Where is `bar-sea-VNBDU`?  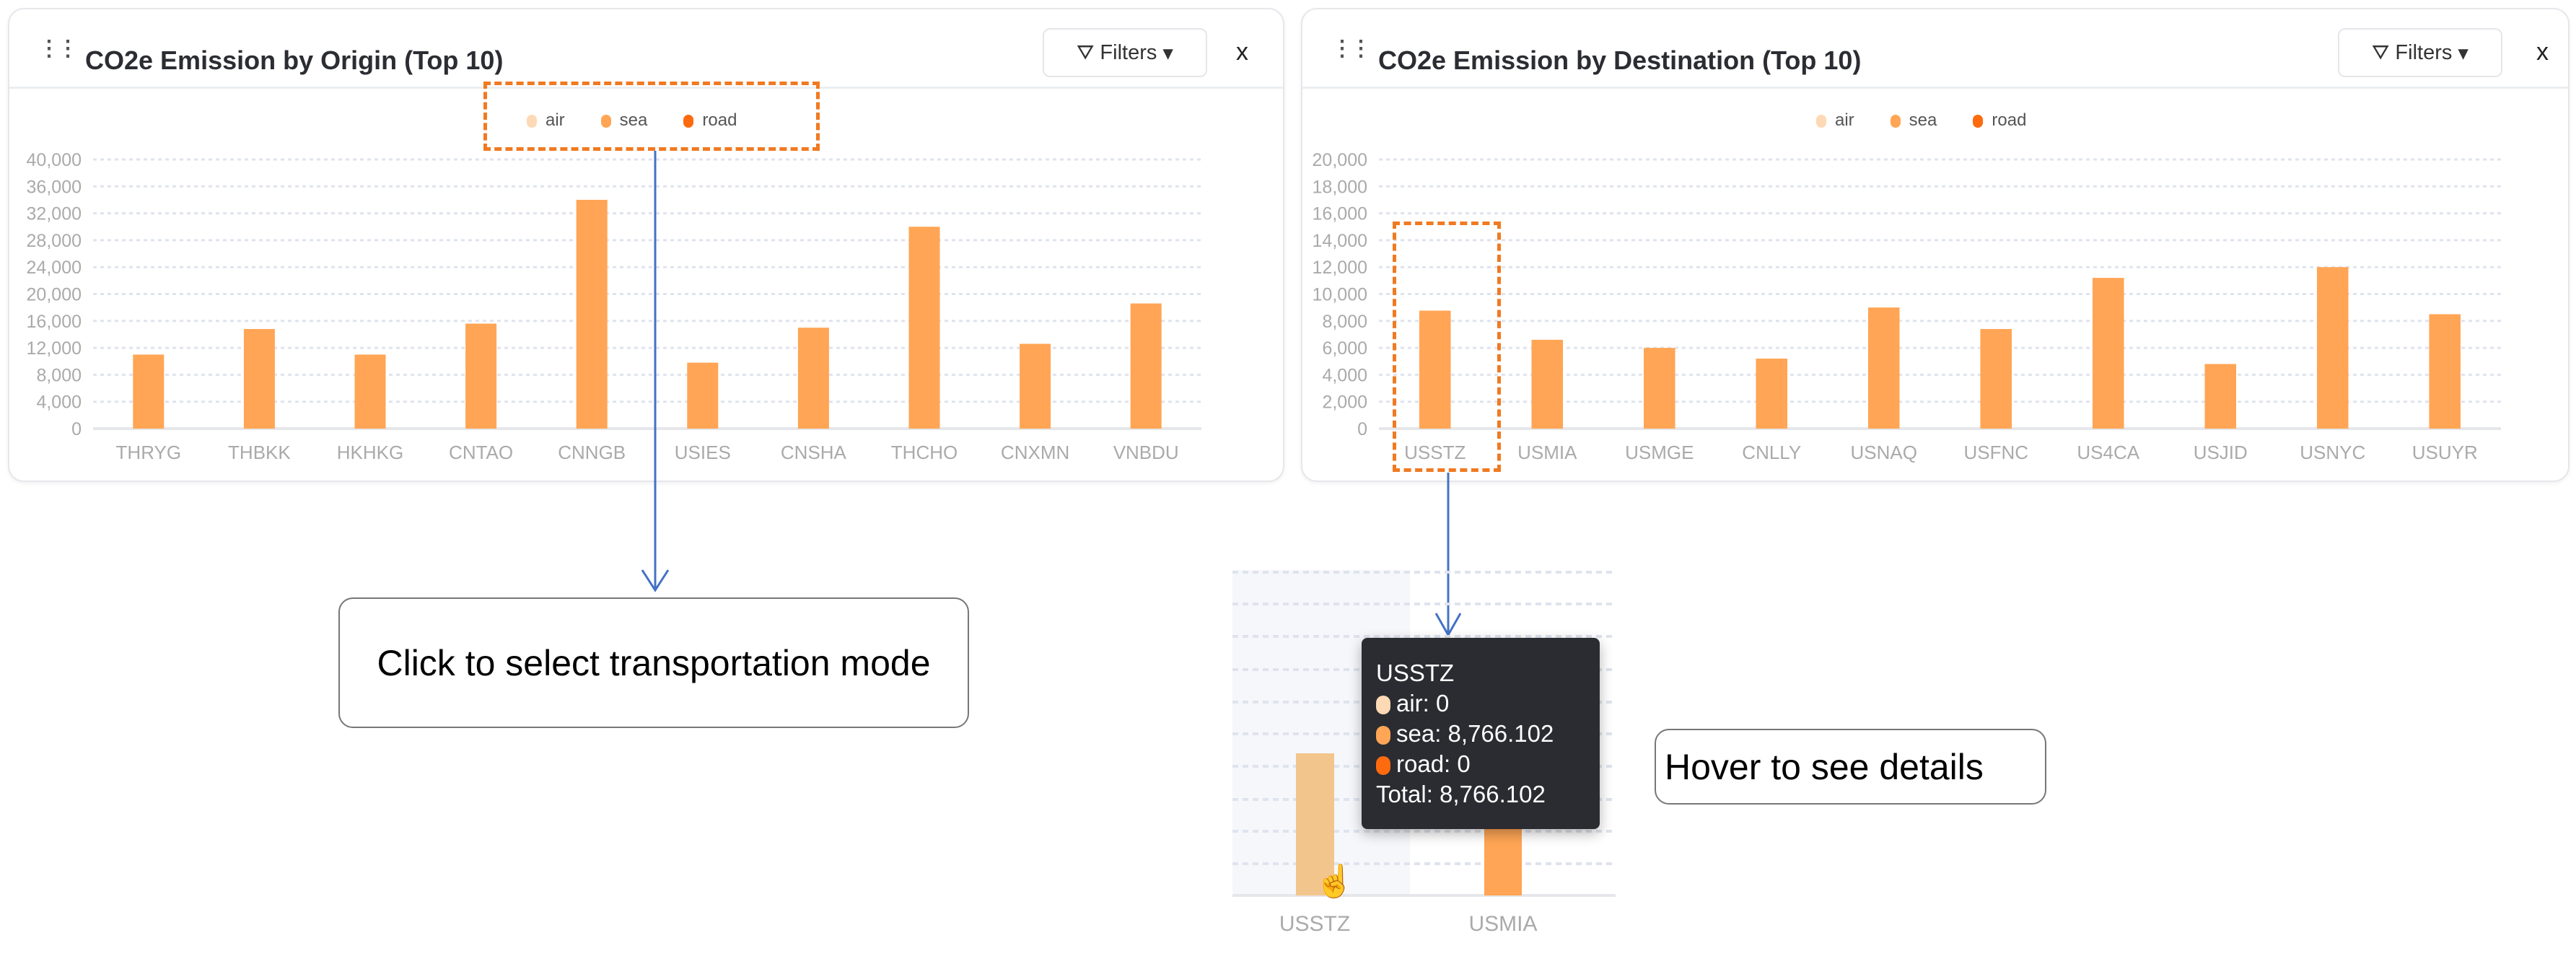 bar-sea-VNBDU is located at coordinates (1146, 366).